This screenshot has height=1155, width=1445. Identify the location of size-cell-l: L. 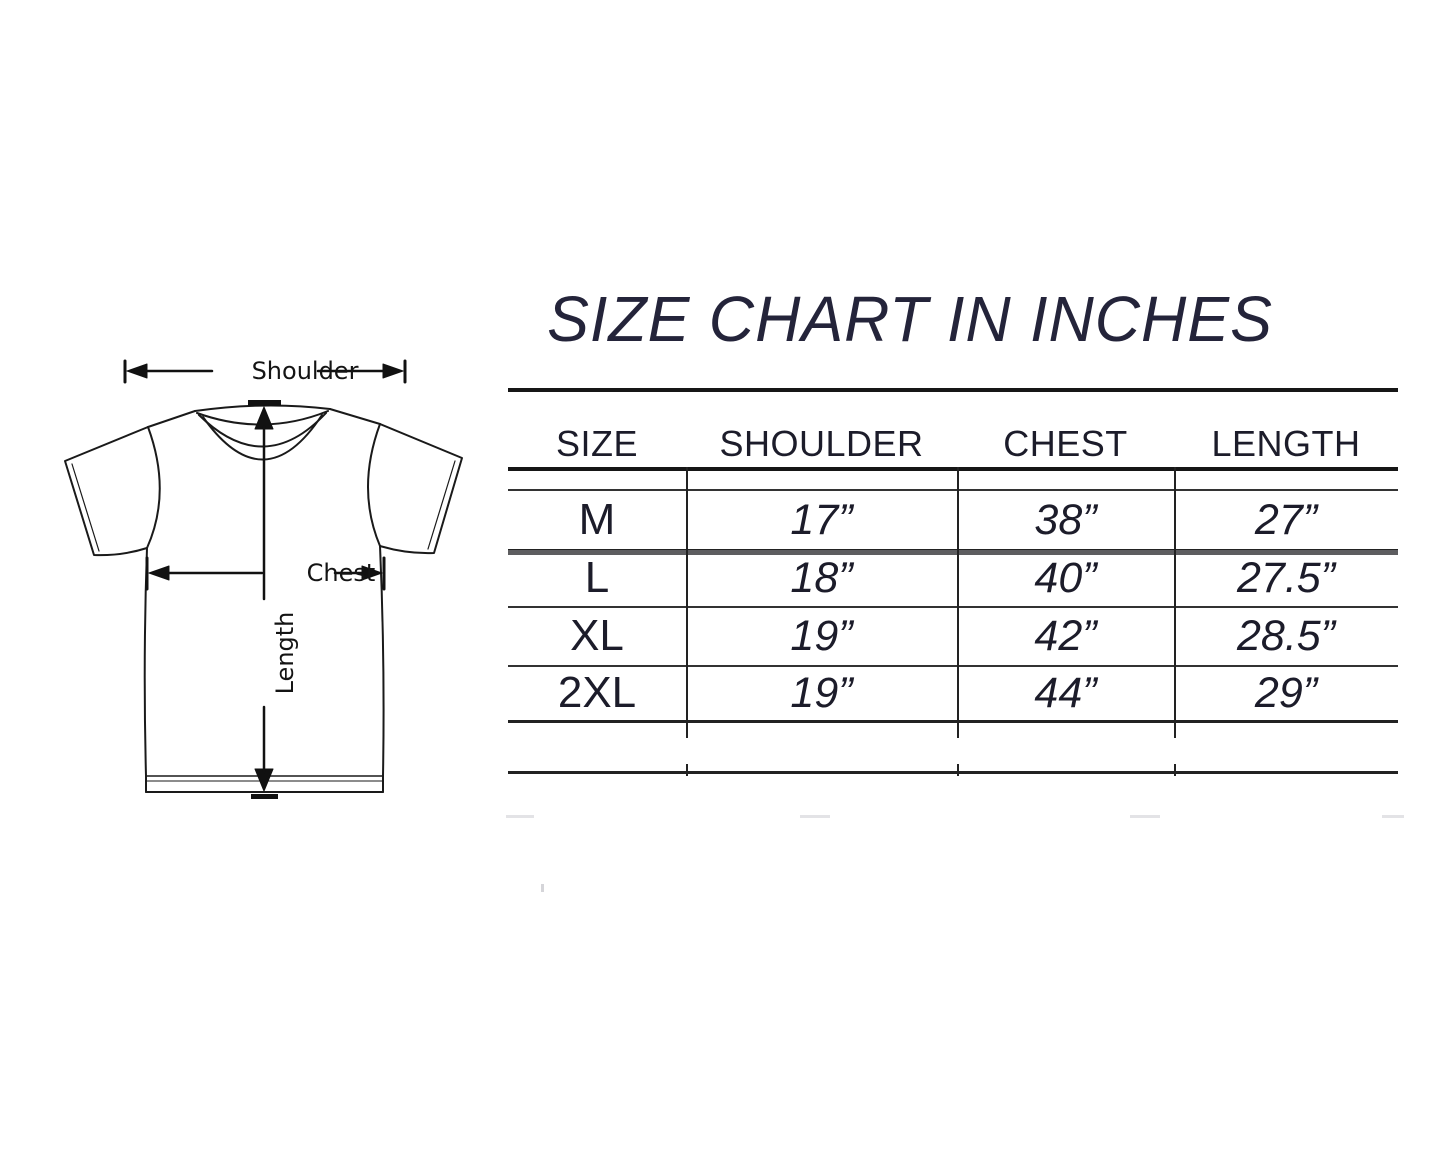
(597, 577).